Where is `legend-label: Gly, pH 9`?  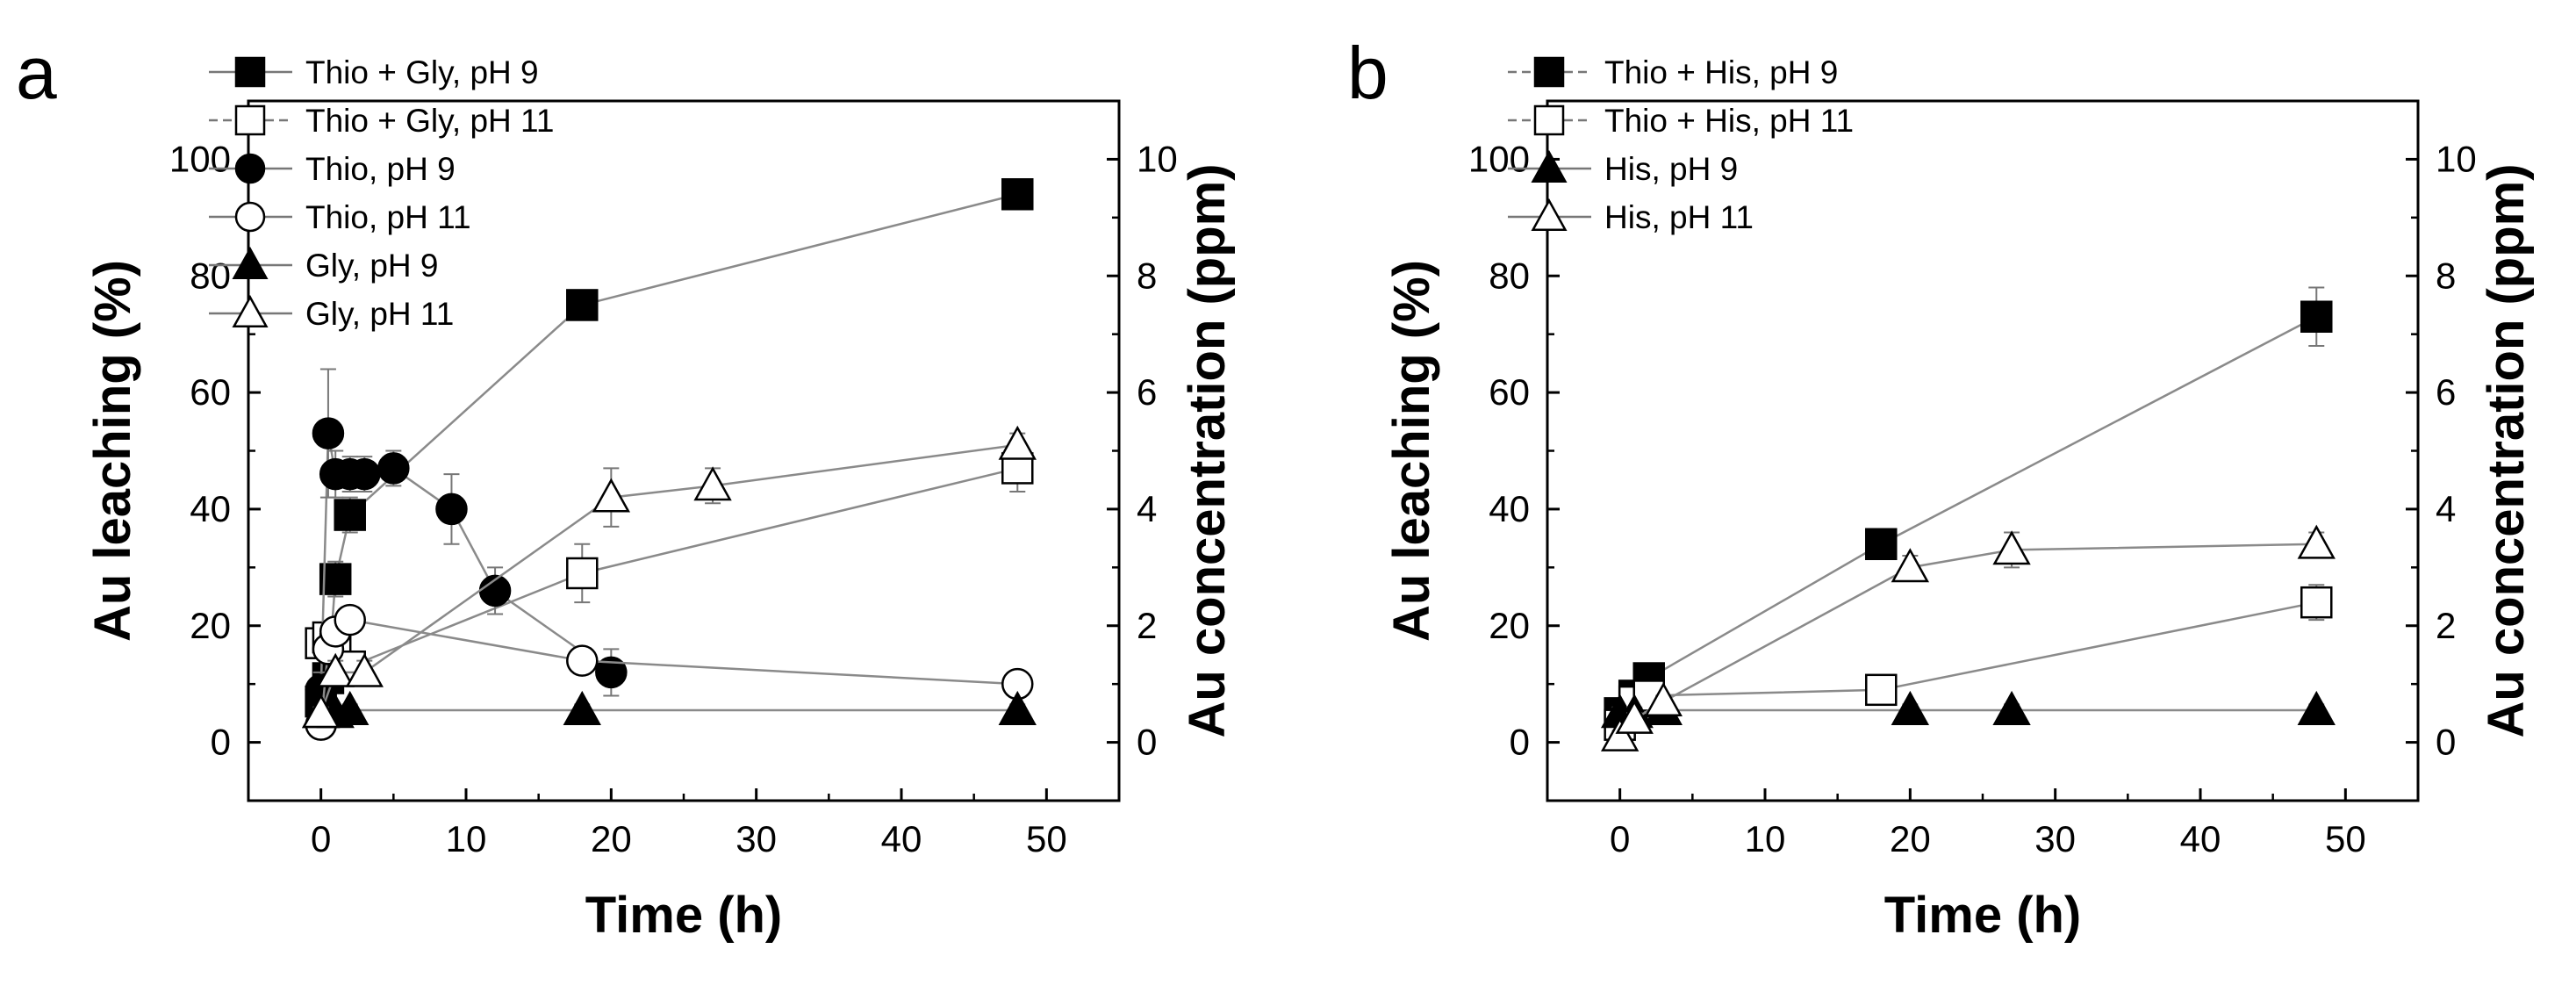 legend-label: Gly, pH 9 is located at coordinates (372, 266).